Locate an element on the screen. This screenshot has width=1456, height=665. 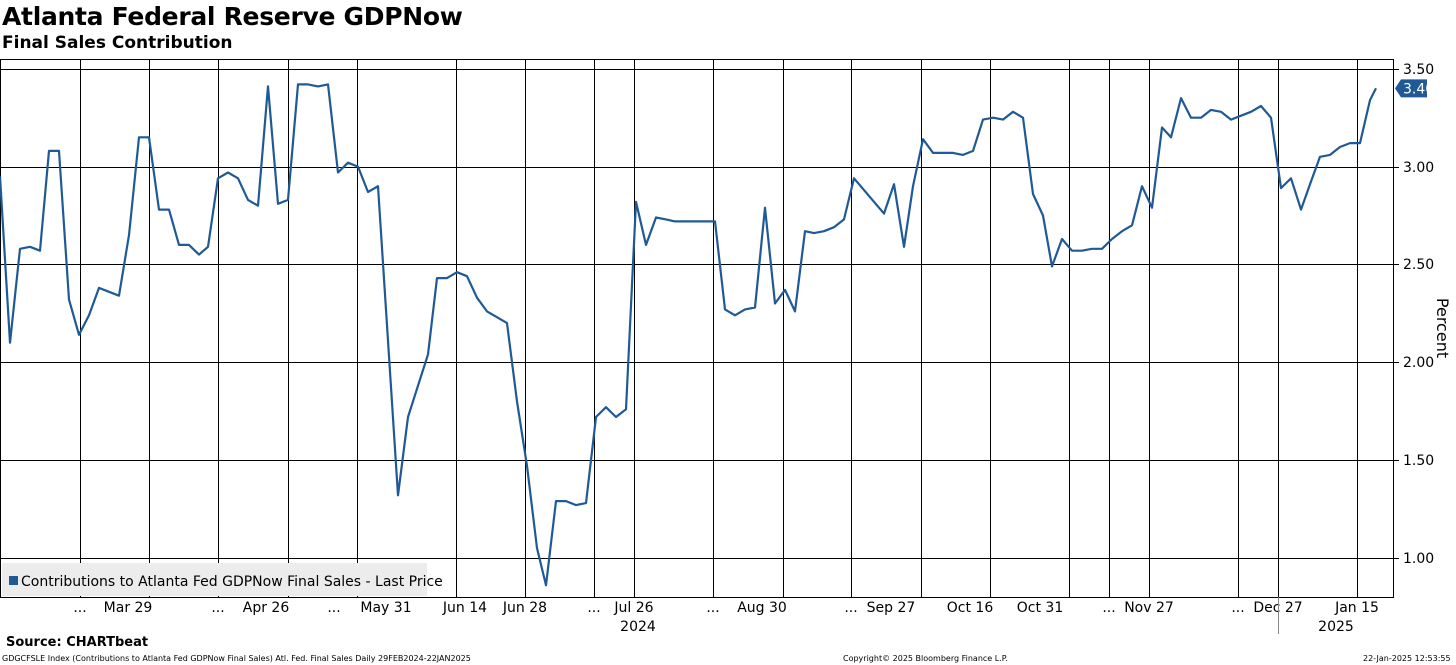
x-tick-label: Oct 31 is located at coordinates (1040, 608).